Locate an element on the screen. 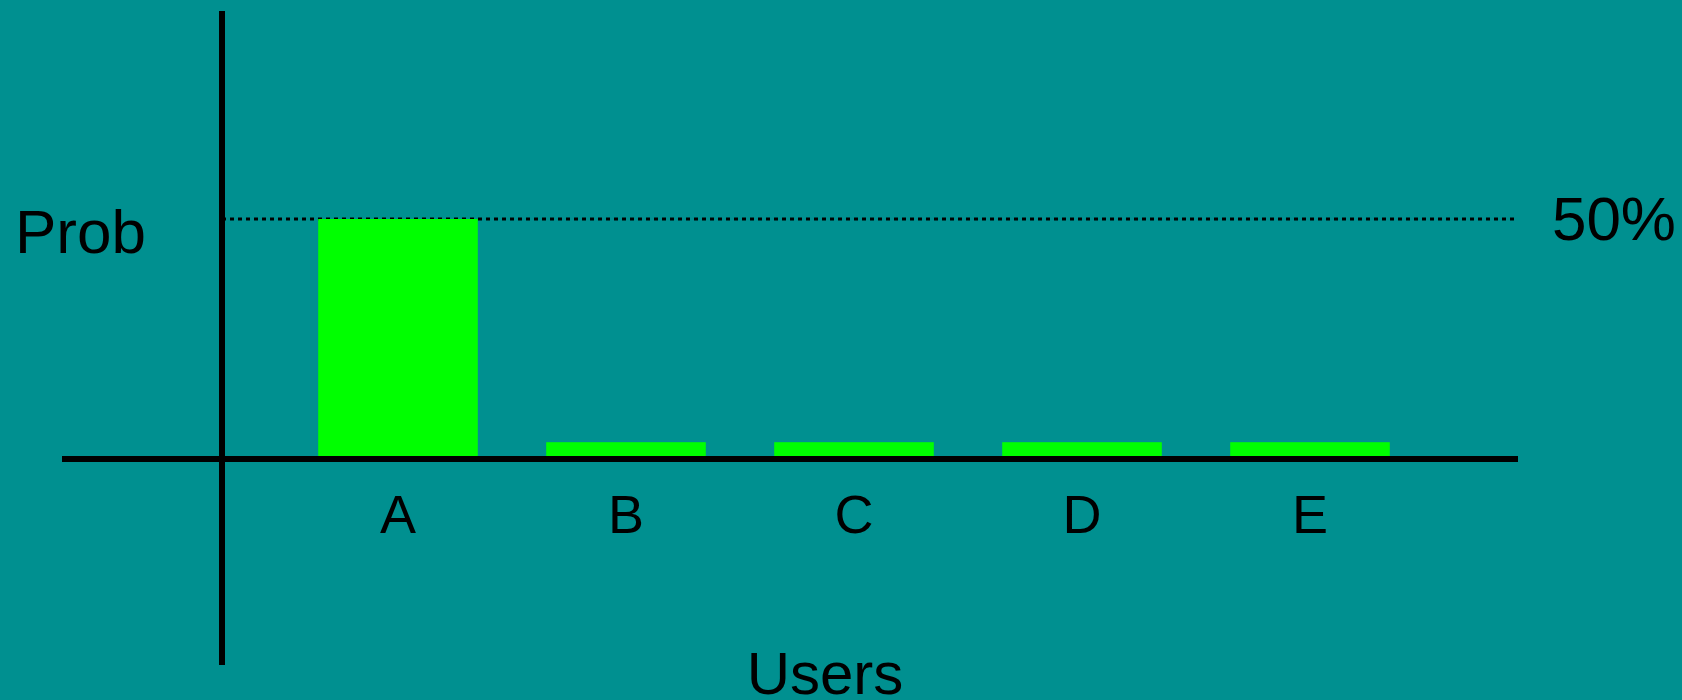 This screenshot has height=700, width=1682. x-axis-title: Users is located at coordinates (825, 670).